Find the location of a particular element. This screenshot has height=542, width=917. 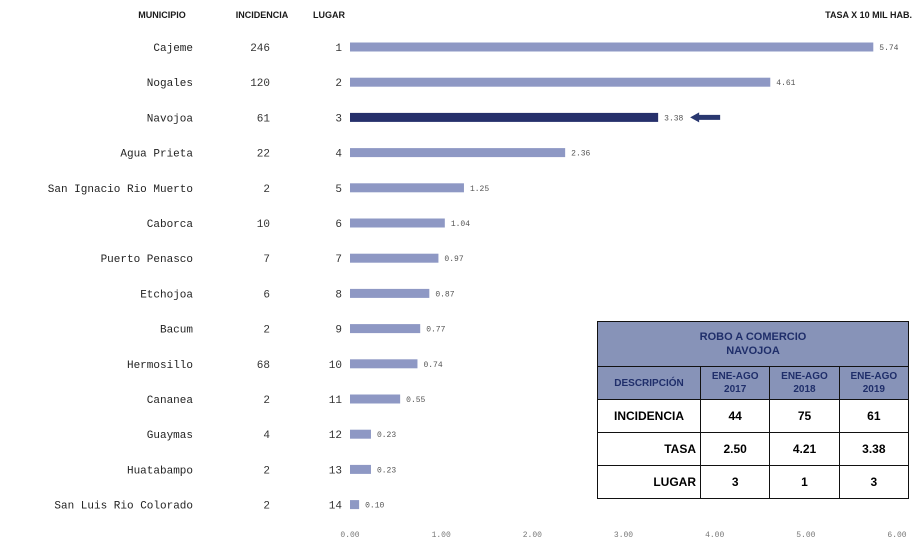

col-2019-top: ENE-AGO is located at coordinates (874, 376).